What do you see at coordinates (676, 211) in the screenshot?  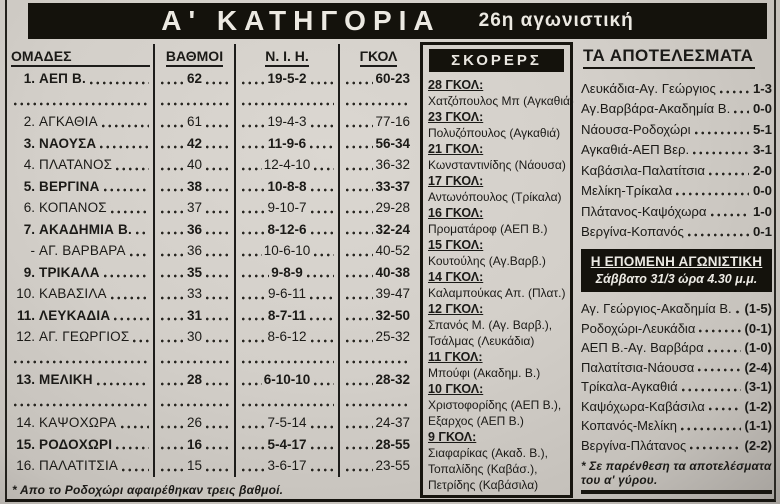 I see `result-row: Πλάτανος-Καψόχωρα 1-0` at bounding box center [676, 211].